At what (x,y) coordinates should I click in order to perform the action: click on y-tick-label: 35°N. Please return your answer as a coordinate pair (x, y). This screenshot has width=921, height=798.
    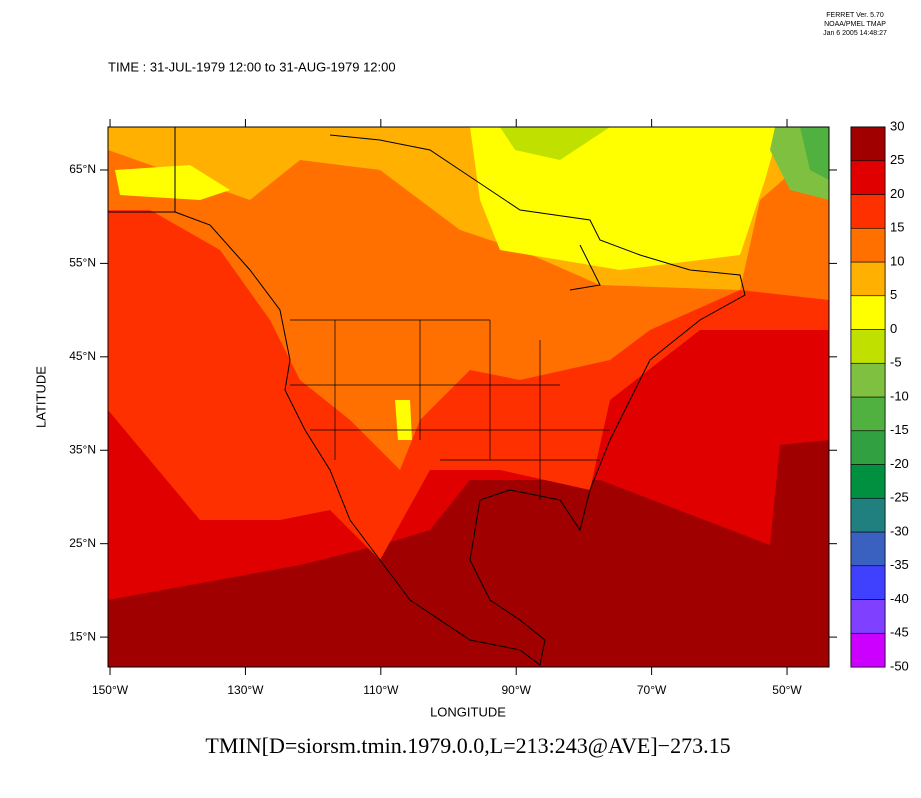
    Looking at the image, I should click on (82, 449).